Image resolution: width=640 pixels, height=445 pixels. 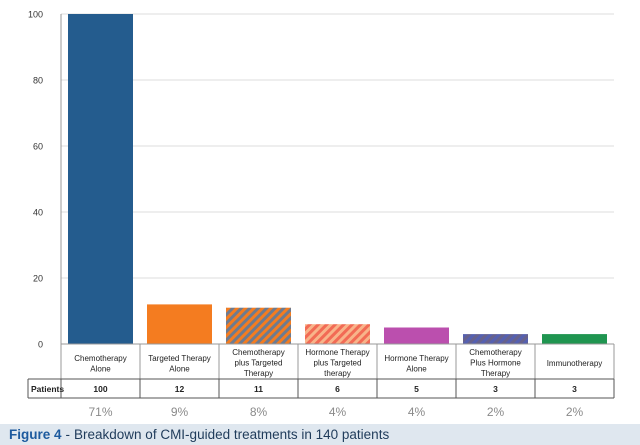 I want to click on figure-caption-label: Figure 4, so click(x=35, y=434).